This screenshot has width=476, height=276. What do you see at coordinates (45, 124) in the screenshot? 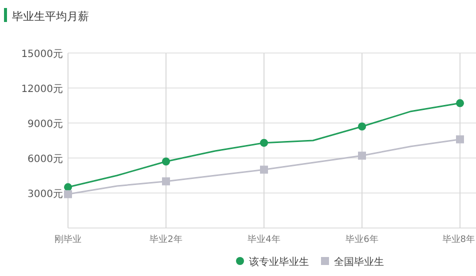
I see `y-tick-label: 9000元` at bounding box center [45, 124].